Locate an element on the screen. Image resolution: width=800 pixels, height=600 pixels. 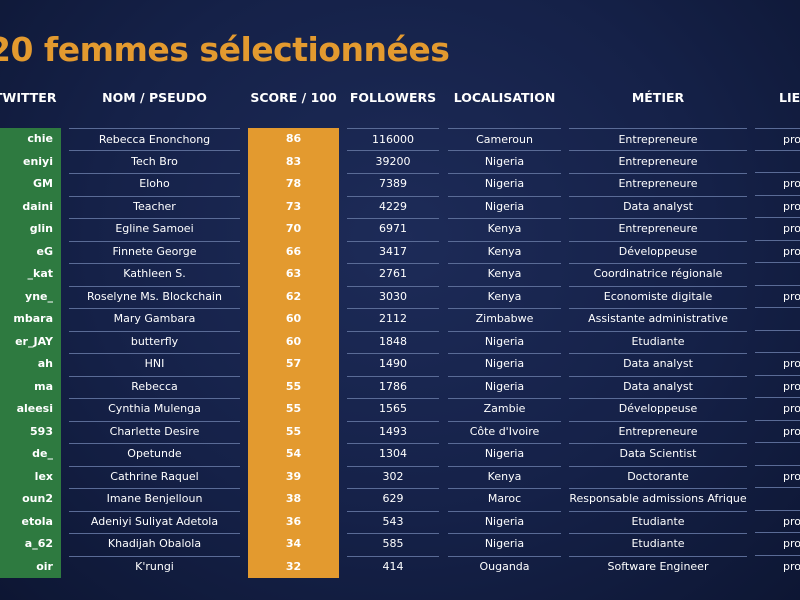
twitter-handle: eniyi is located at coordinates (30, 161).